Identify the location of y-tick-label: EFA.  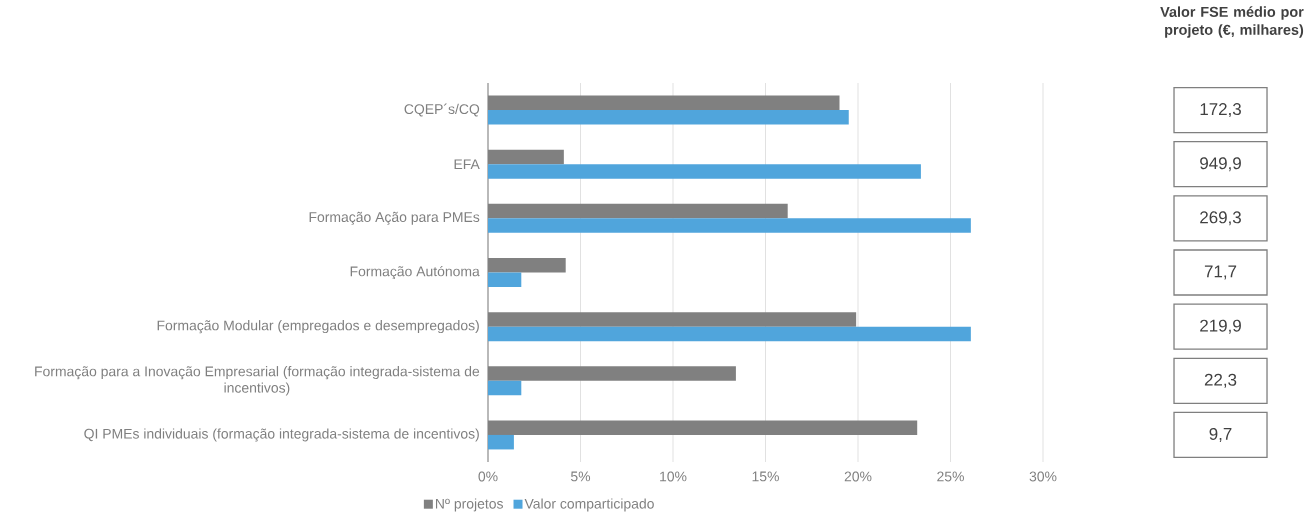
(467, 164).